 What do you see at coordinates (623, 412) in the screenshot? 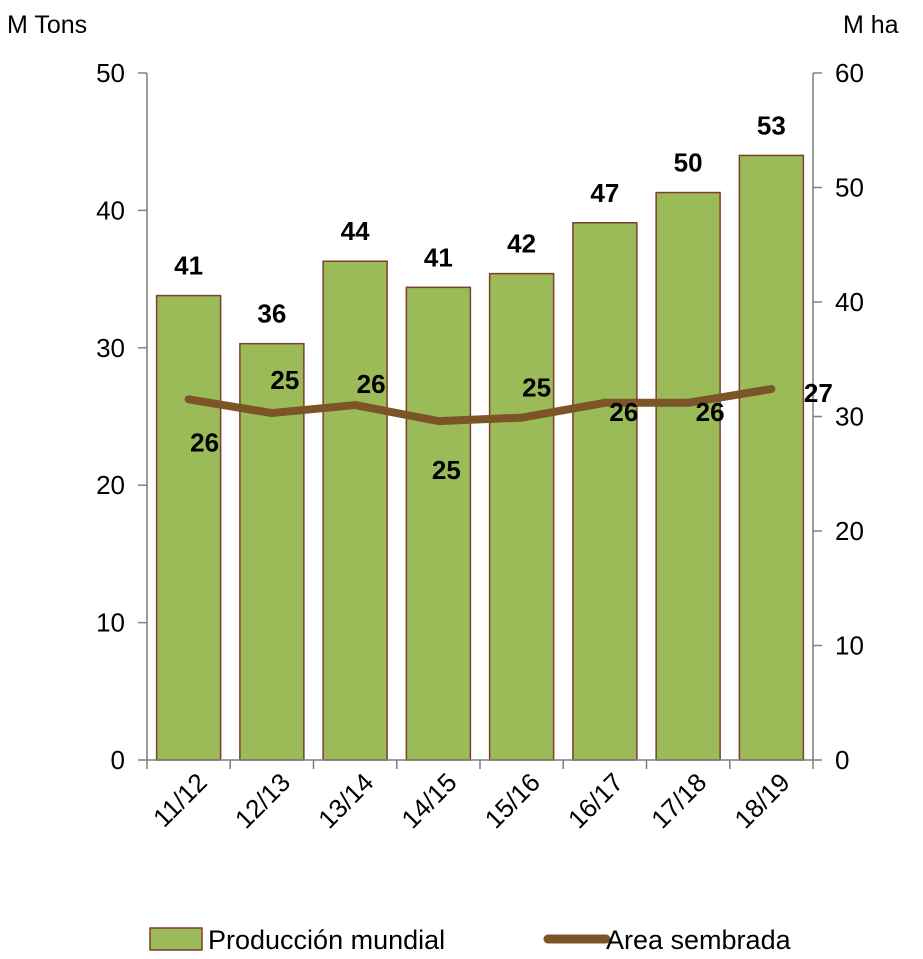
I see `data-label-area-sembrada-16-17: 26` at bounding box center [623, 412].